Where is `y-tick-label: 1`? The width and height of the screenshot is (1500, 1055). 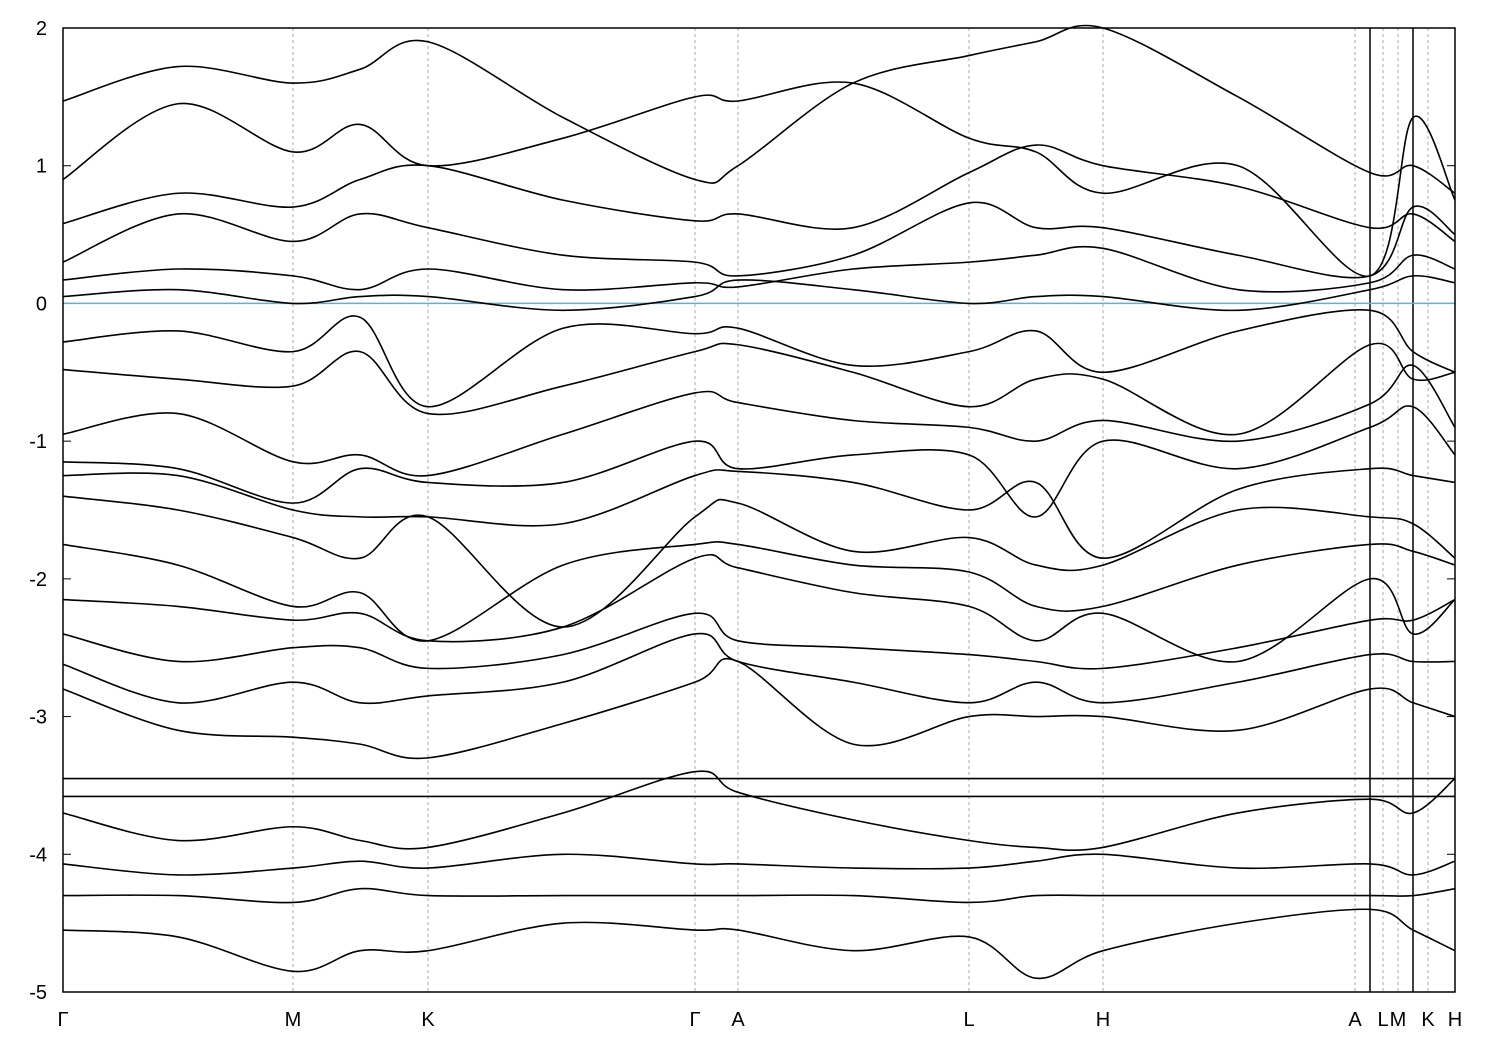 y-tick-label: 1 is located at coordinates (41, 167).